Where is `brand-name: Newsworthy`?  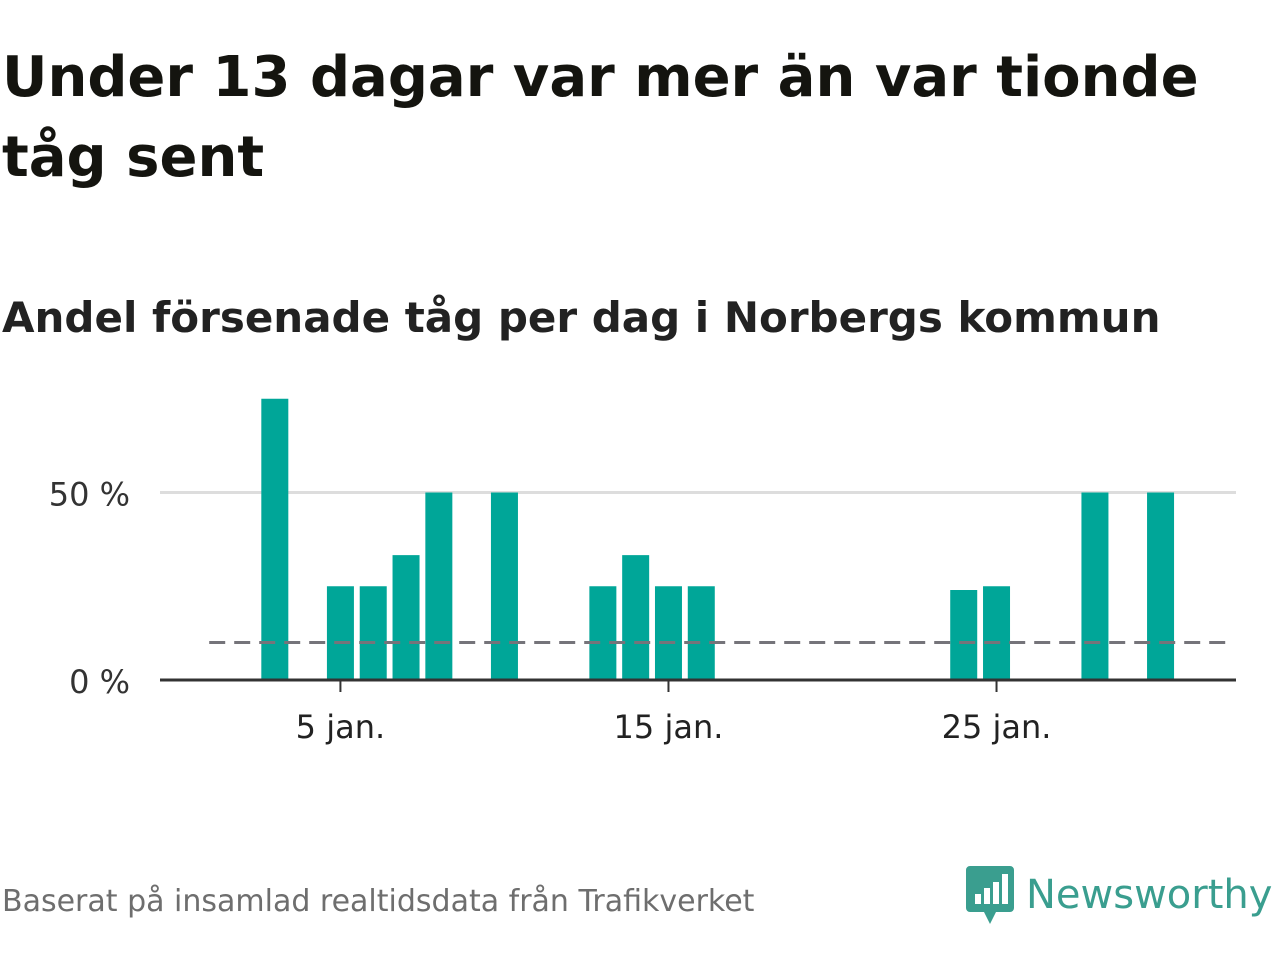 brand-name: Newsworthy is located at coordinates (1149, 895).